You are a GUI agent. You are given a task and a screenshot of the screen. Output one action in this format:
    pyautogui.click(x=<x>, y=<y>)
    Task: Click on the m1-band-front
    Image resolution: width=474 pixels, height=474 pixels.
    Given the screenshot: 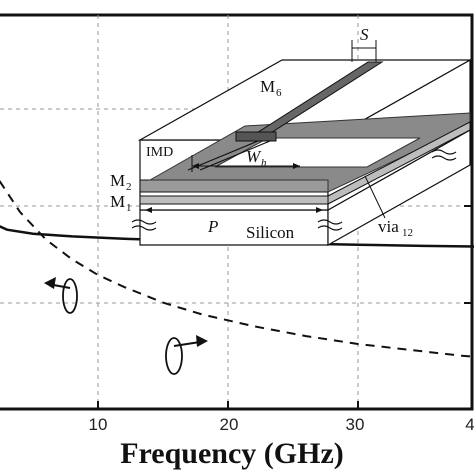 What is the action you would take?
    pyautogui.click(x=234, y=200)
    